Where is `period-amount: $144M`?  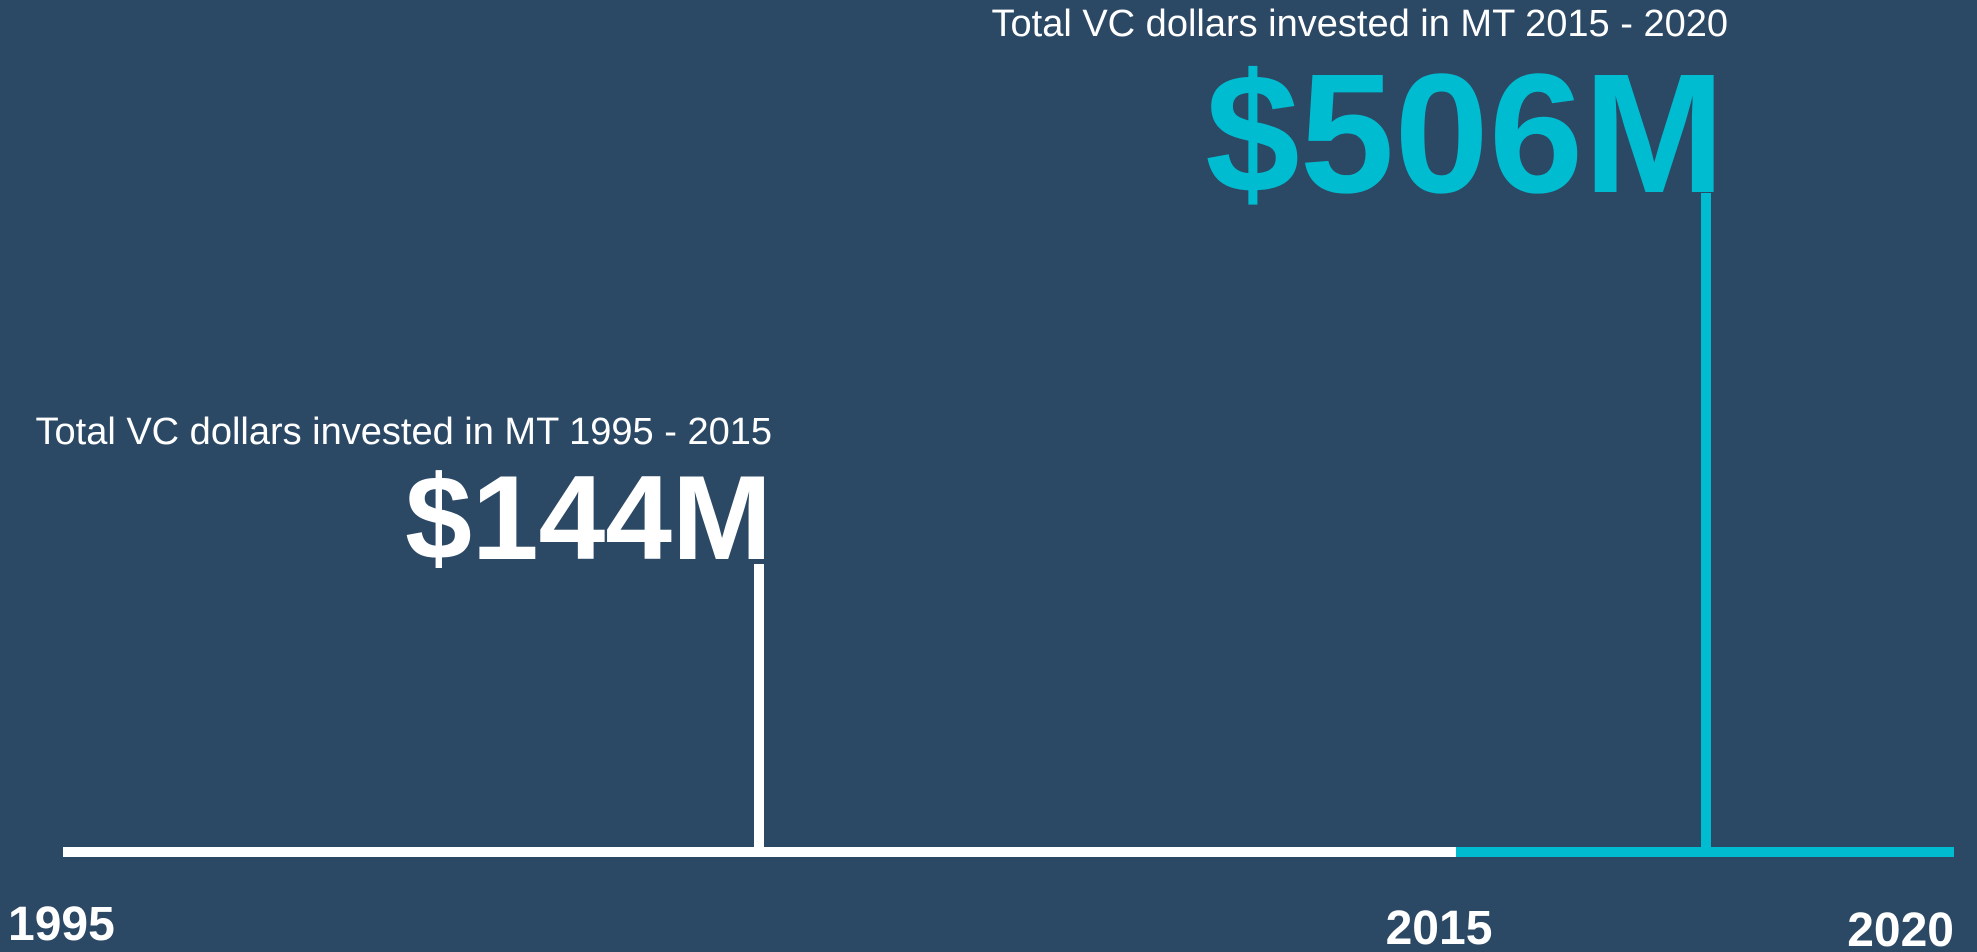
period-amount: $144M is located at coordinates (588, 518).